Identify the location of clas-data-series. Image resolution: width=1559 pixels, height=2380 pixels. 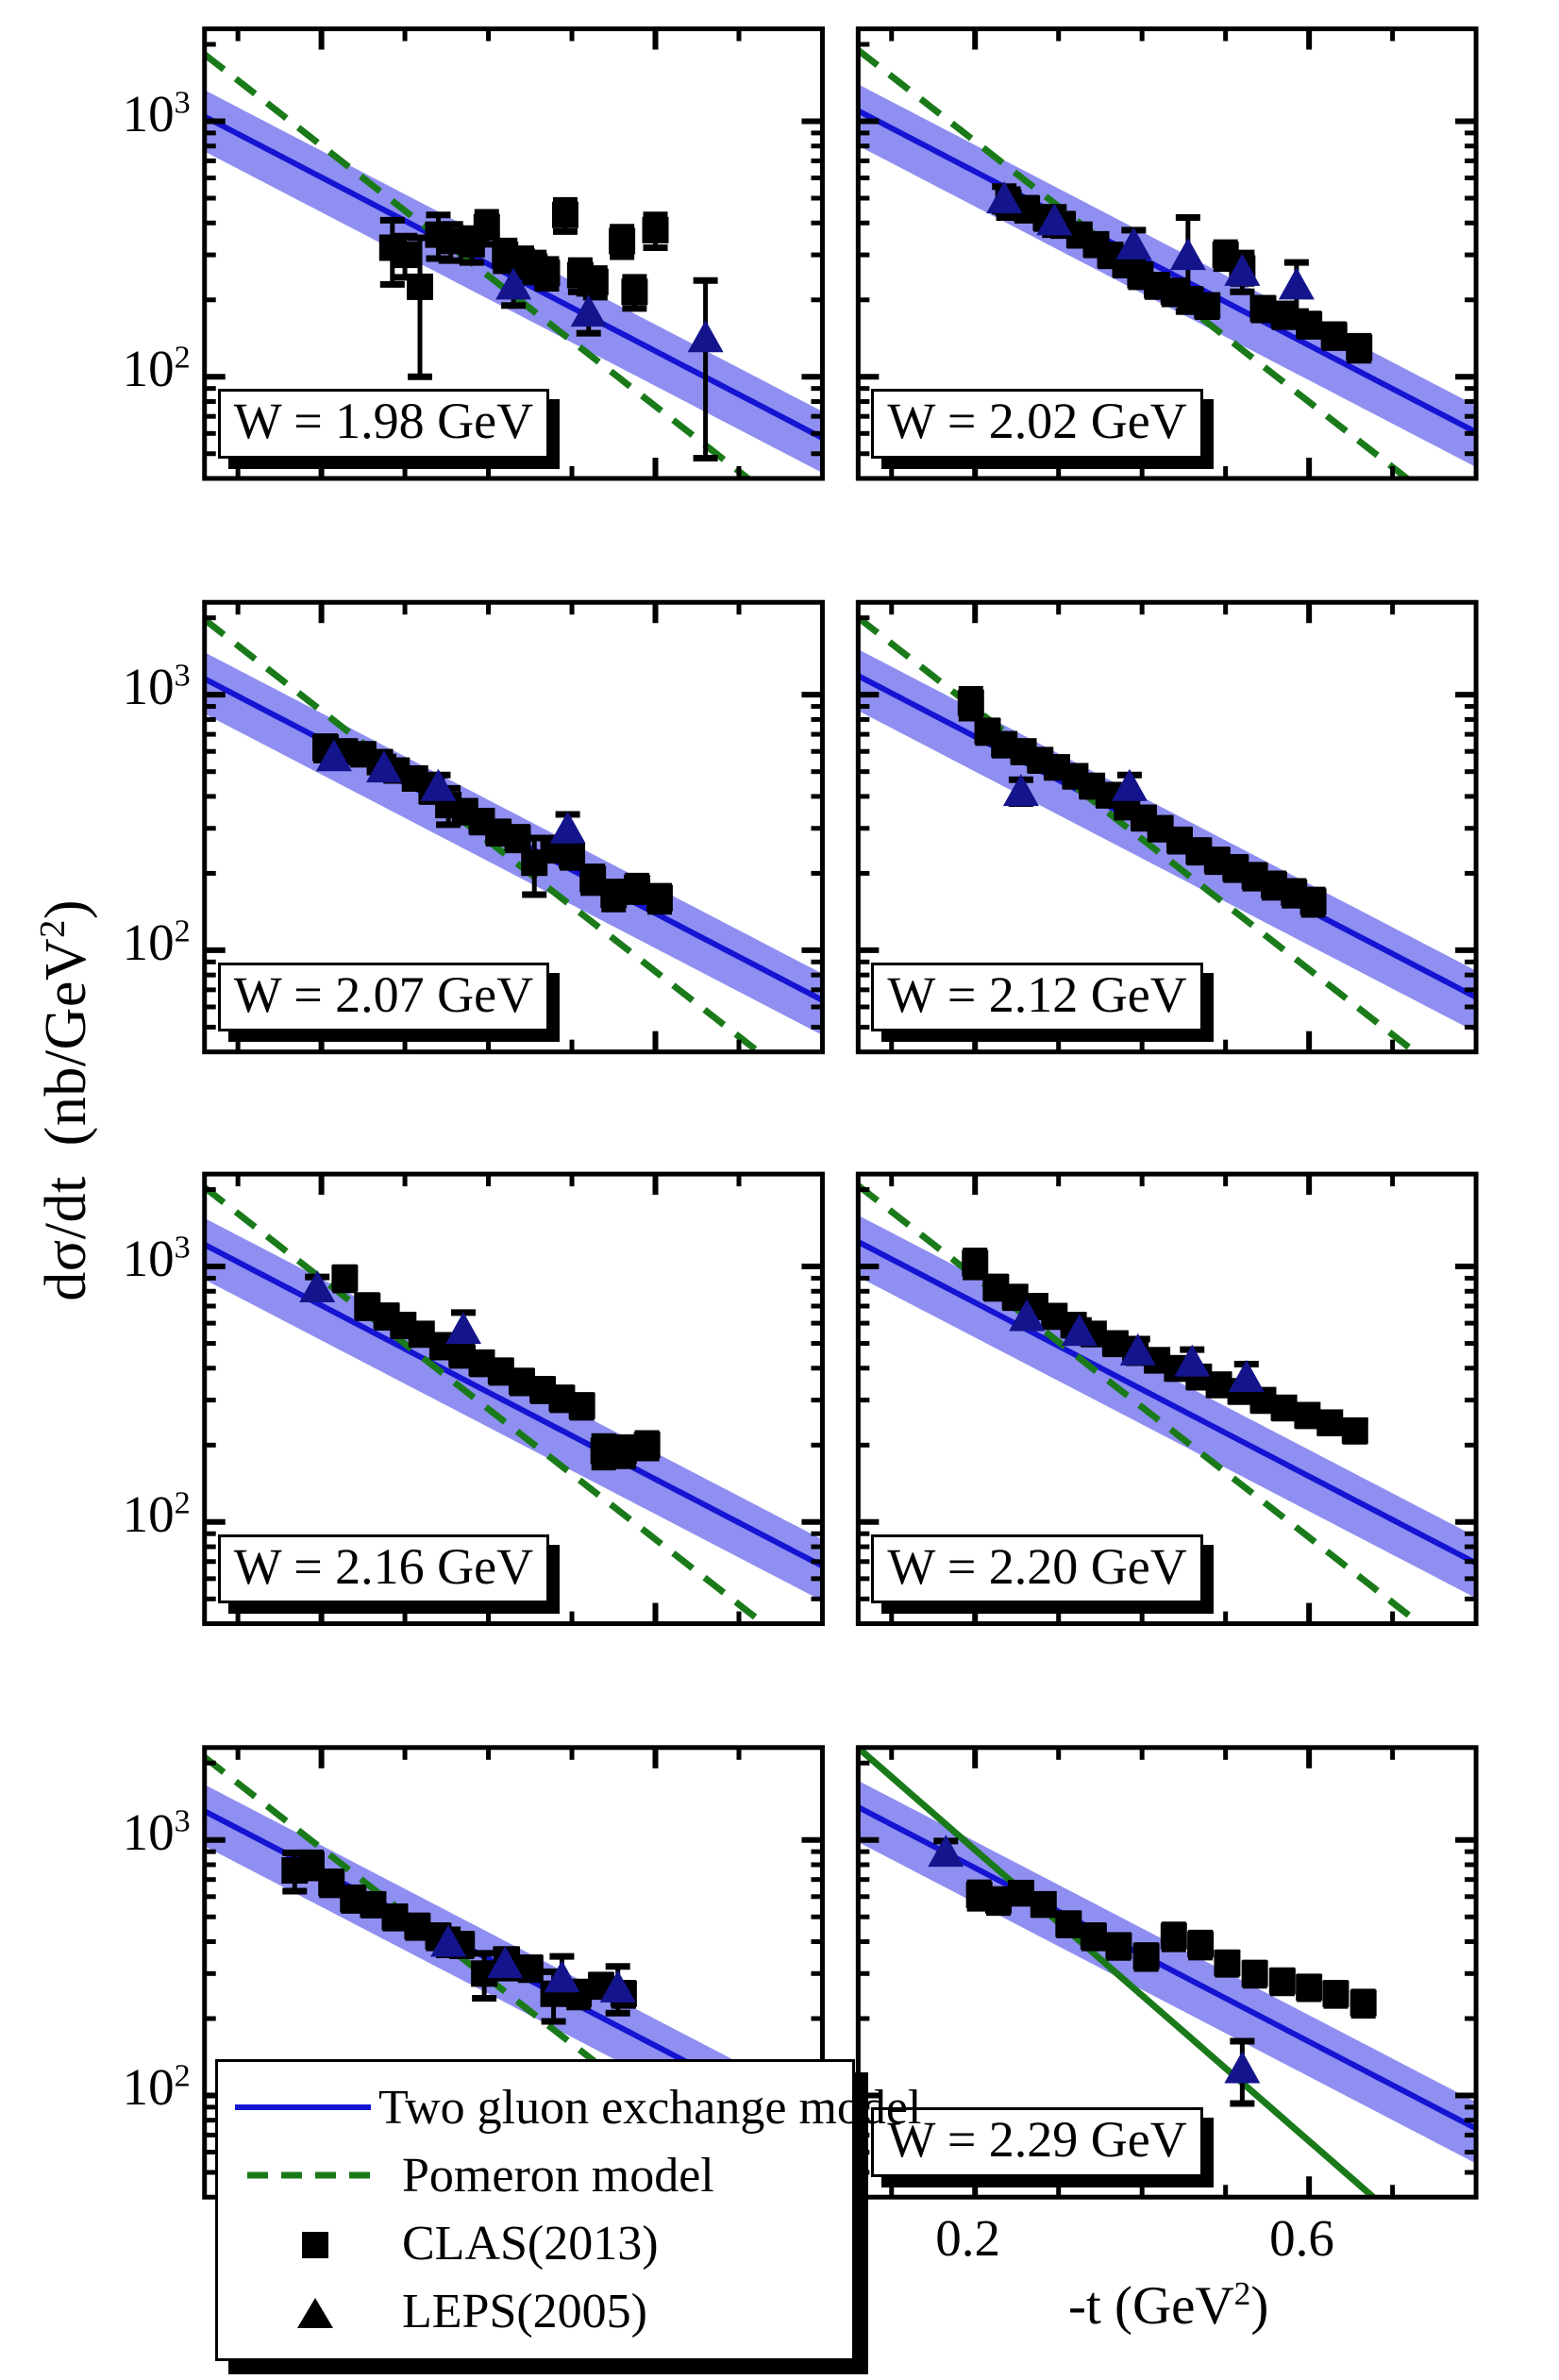
(1184, 275).